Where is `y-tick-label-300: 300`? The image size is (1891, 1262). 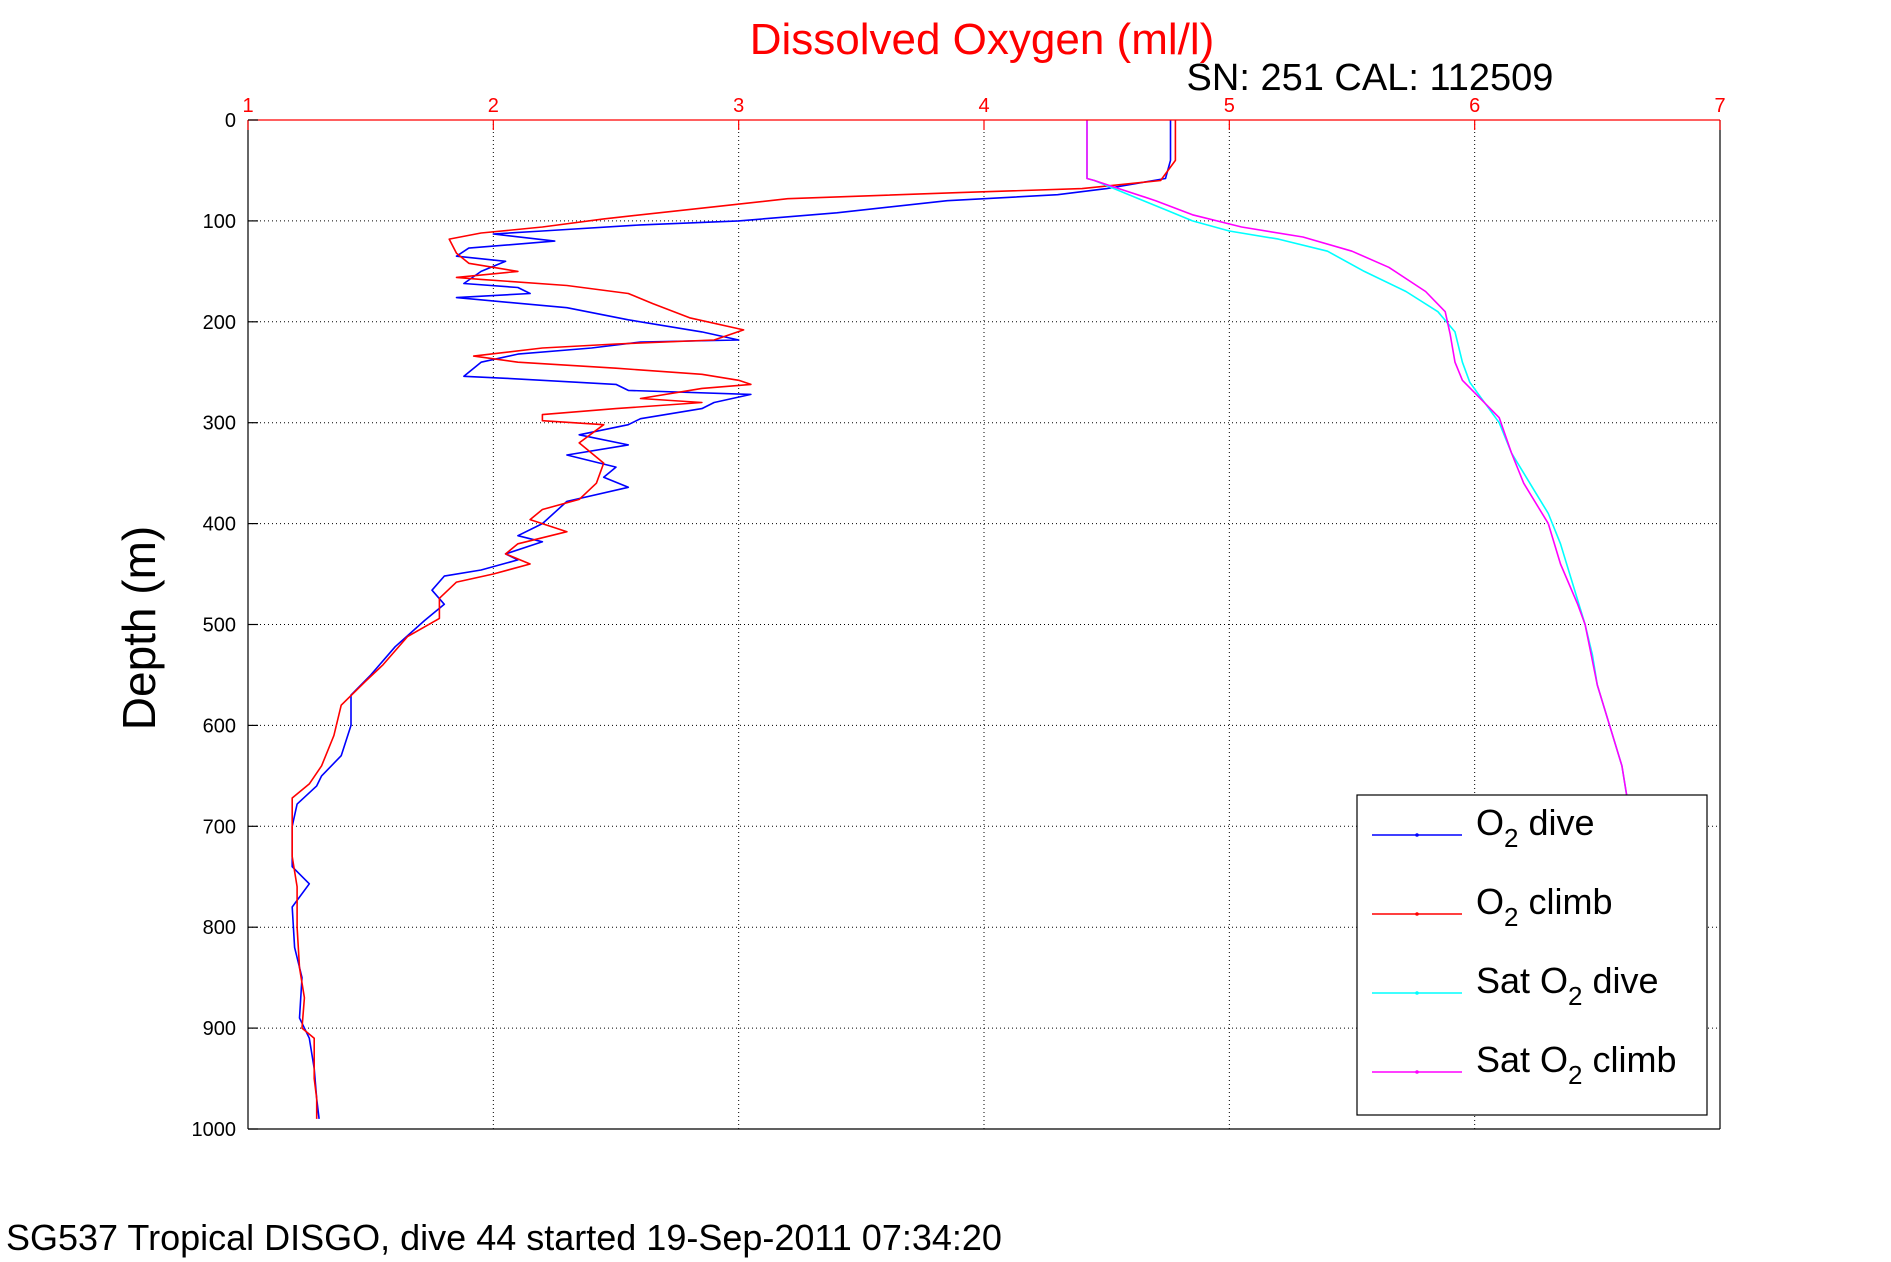 y-tick-label-300: 300 is located at coordinates (219, 424).